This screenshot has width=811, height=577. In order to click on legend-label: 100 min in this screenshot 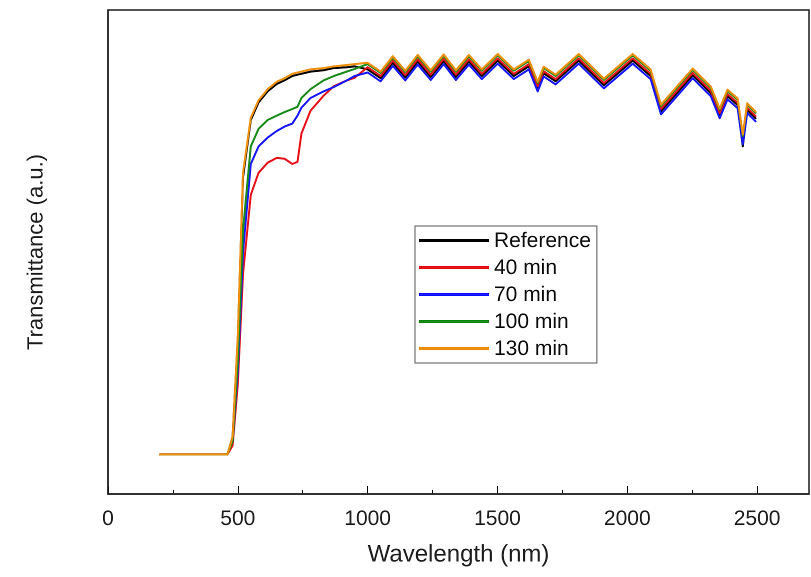, I will do `click(531, 321)`.